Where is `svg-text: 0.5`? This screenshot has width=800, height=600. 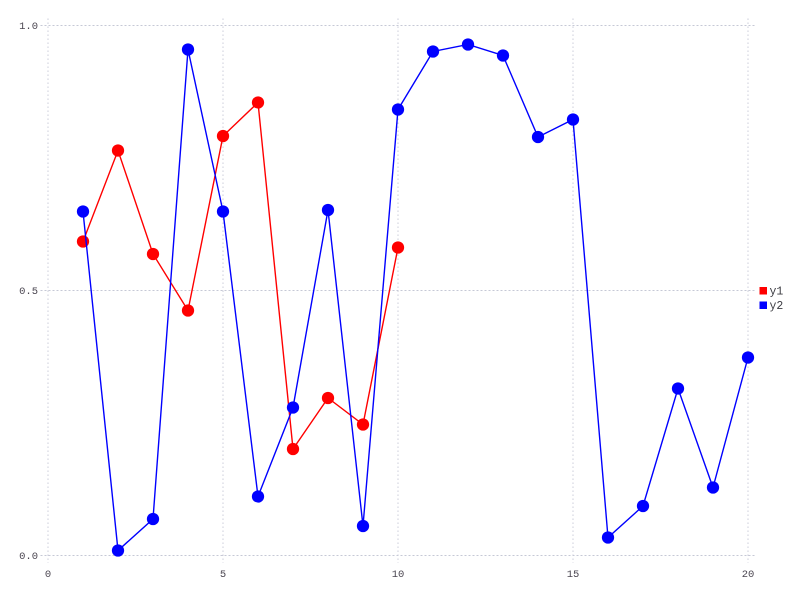
svg-text: 0.5 is located at coordinates (28, 292).